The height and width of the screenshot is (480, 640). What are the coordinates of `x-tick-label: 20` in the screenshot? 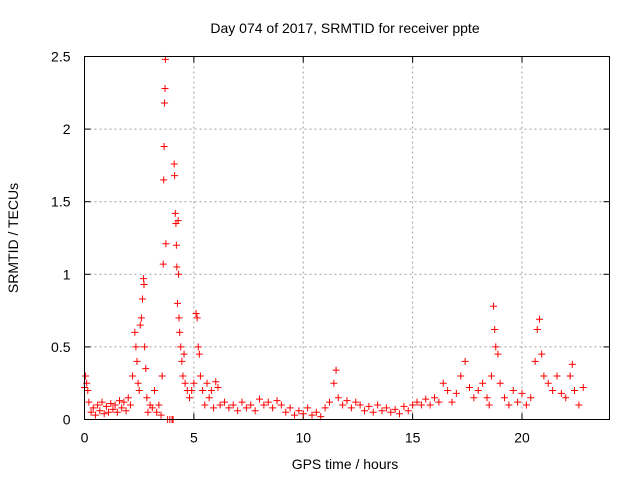 It's located at (522, 438).